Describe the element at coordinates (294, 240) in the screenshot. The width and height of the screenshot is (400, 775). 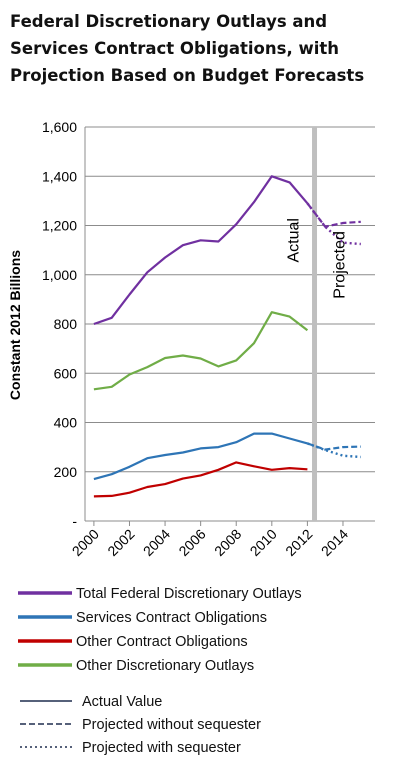
I see `annotation-actual: Actual` at that location.